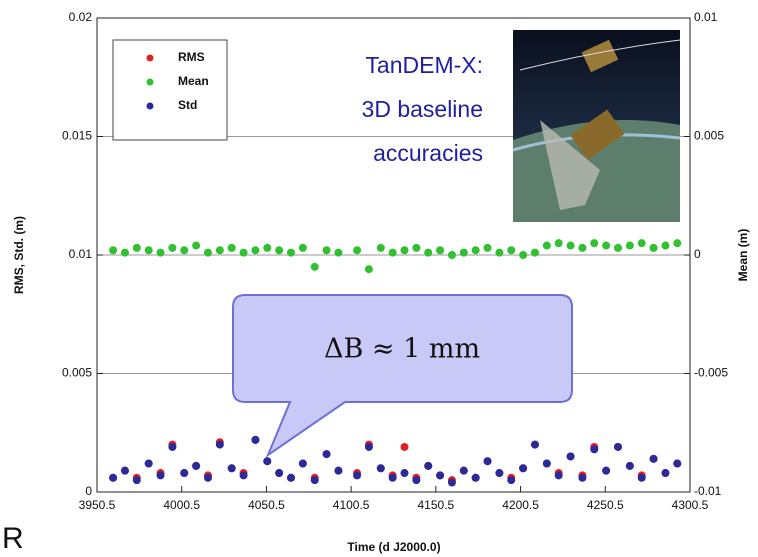  What do you see at coordinates (88, 491) in the screenshot?
I see `y-tick-label: 0` at bounding box center [88, 491].